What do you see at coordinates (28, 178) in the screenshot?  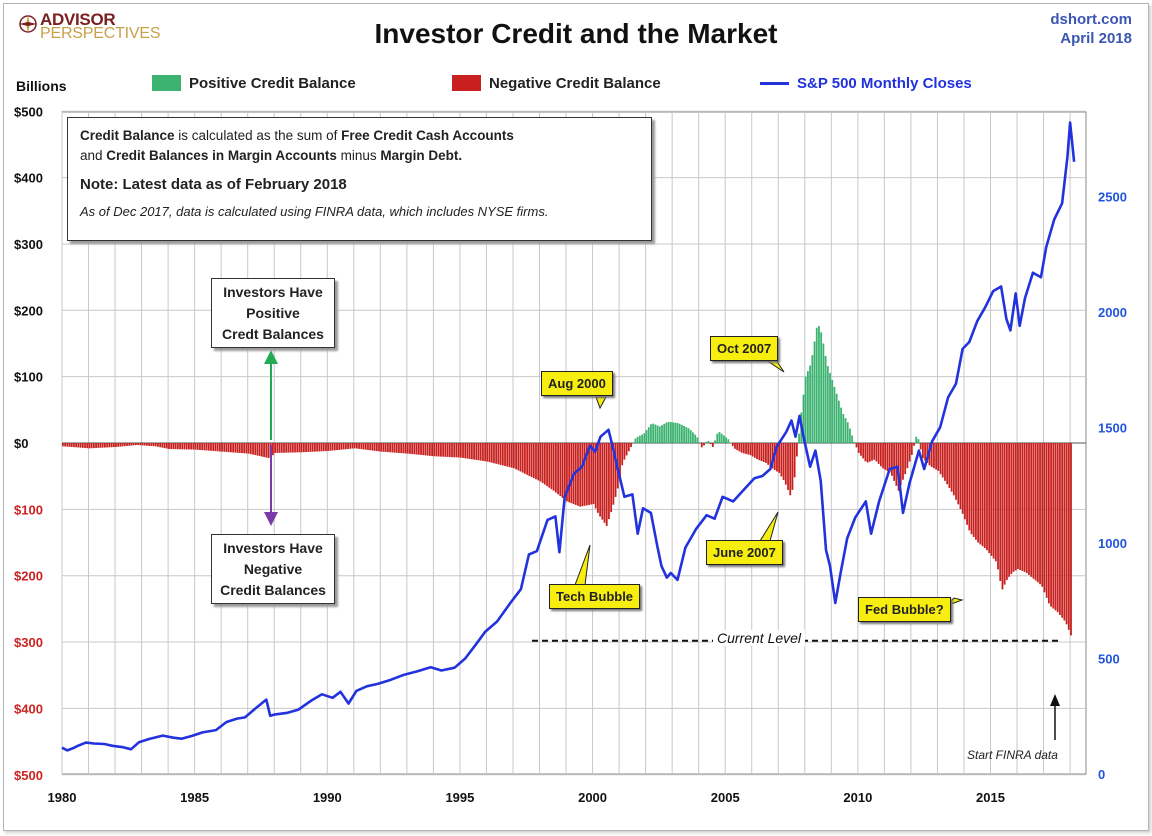 I see `left-axis-tick-label: $400` at bounding box center [28, 178].